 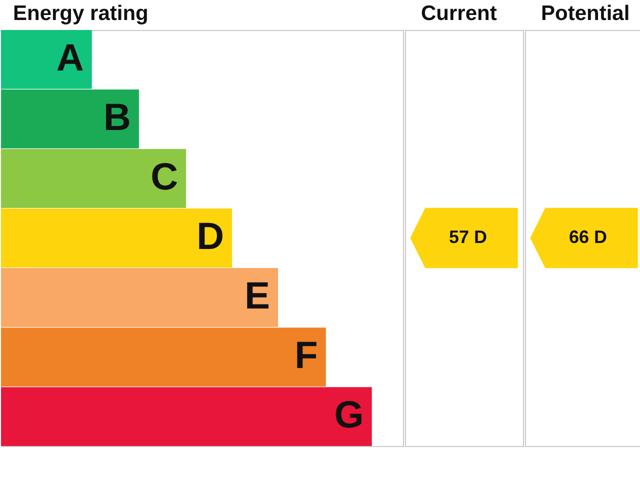 What do you see at coordinates (349, 415) in the screenshot?
I see `y-tick-label: G` at bounding box center [349, 415].